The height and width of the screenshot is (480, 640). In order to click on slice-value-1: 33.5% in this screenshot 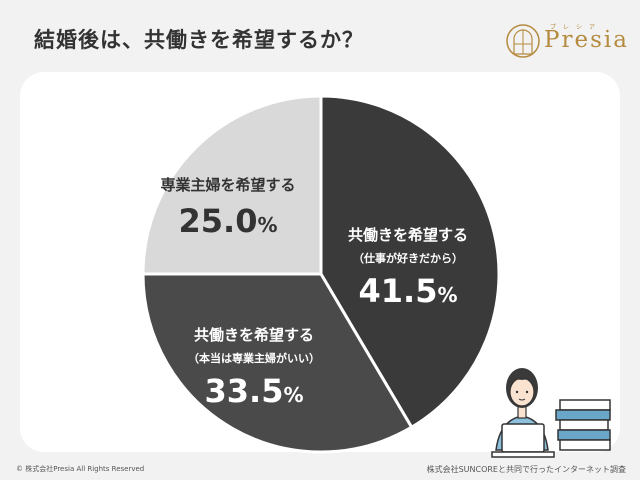, I will do `click(254, 391)`.